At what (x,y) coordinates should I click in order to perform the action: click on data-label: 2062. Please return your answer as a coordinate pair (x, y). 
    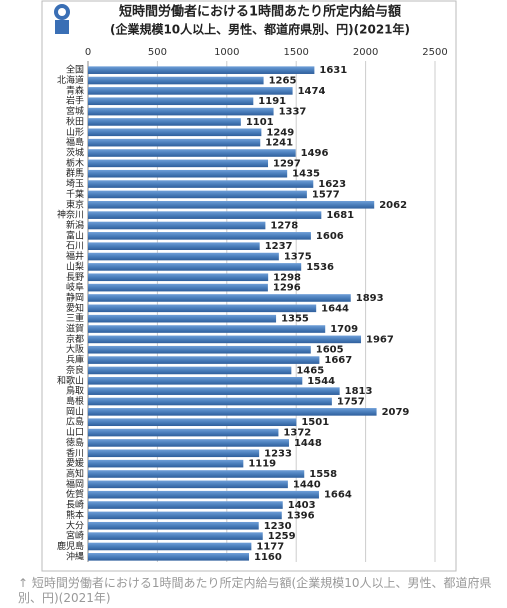
    Looking at the image, I should click on (393, 205).